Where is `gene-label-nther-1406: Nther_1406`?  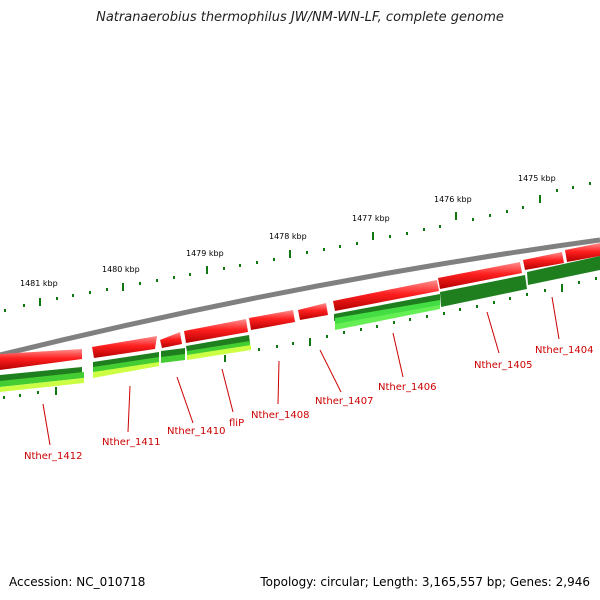 gene-label-nther-1406: Nther_1406 is located at coordinates (407, 387).